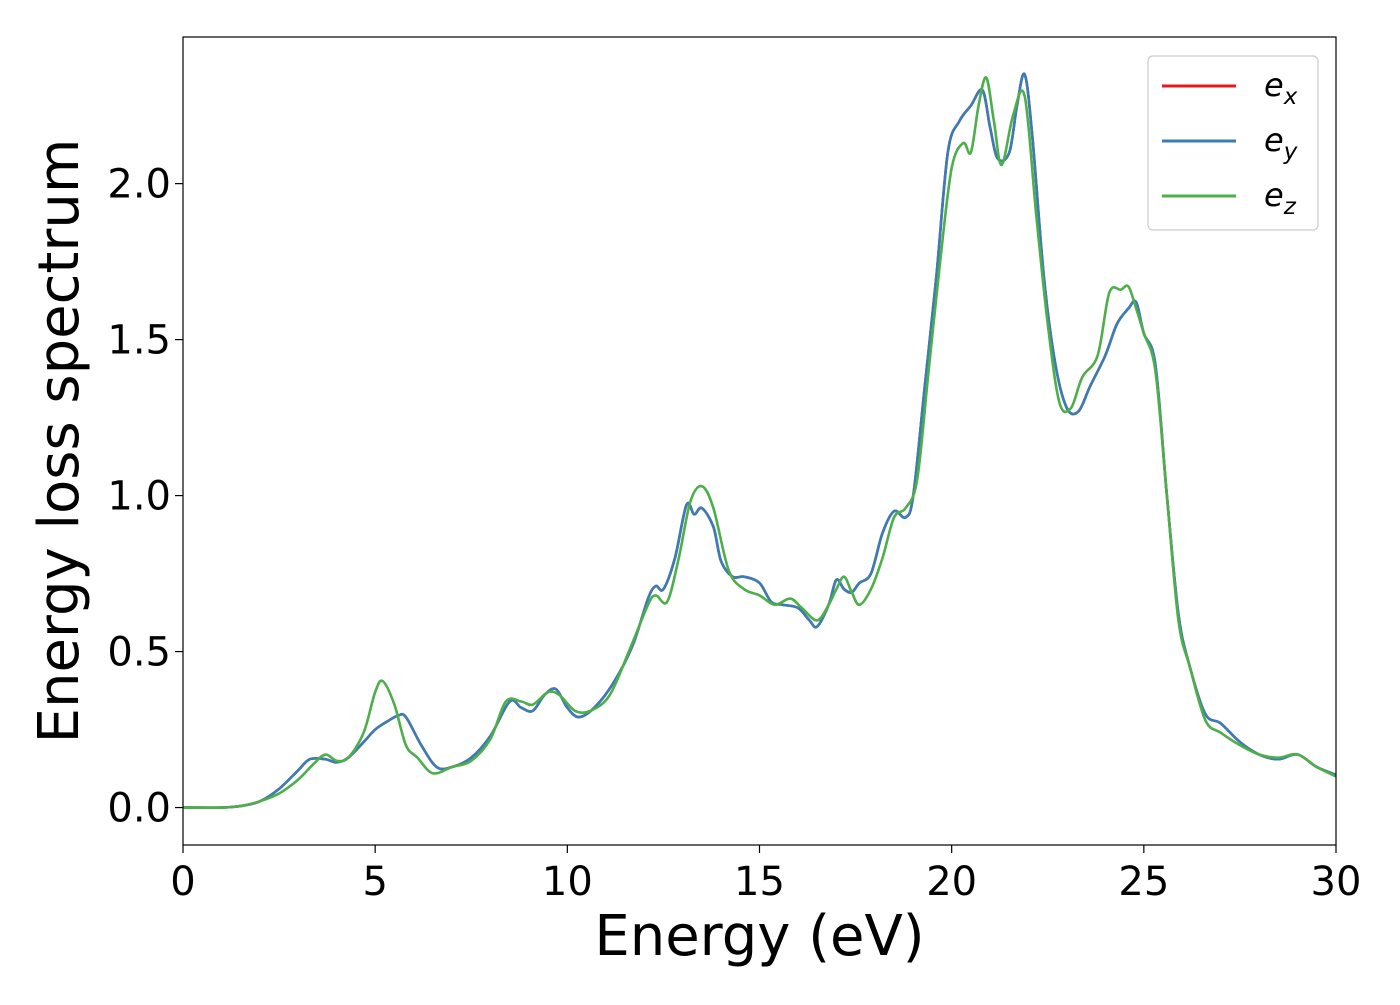  What do you see at coordinates (139, 341) in the screenshot?
I see `y-tick-label: 1.5` at bounding box center [139, 341].